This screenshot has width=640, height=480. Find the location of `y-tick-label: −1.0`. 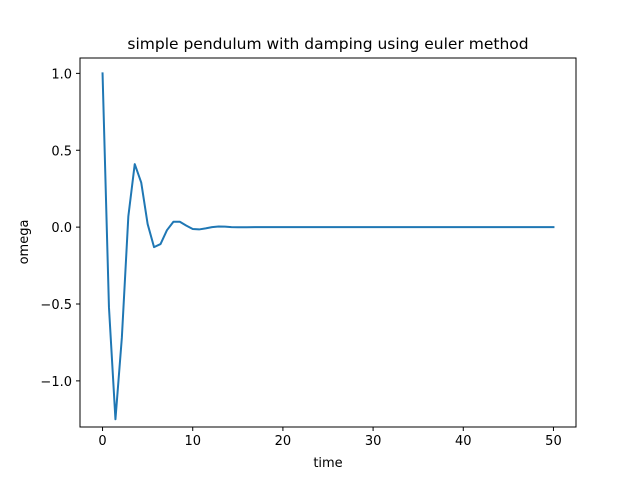

y-tick-label: −1.0 is located at coordinates (56, 382).